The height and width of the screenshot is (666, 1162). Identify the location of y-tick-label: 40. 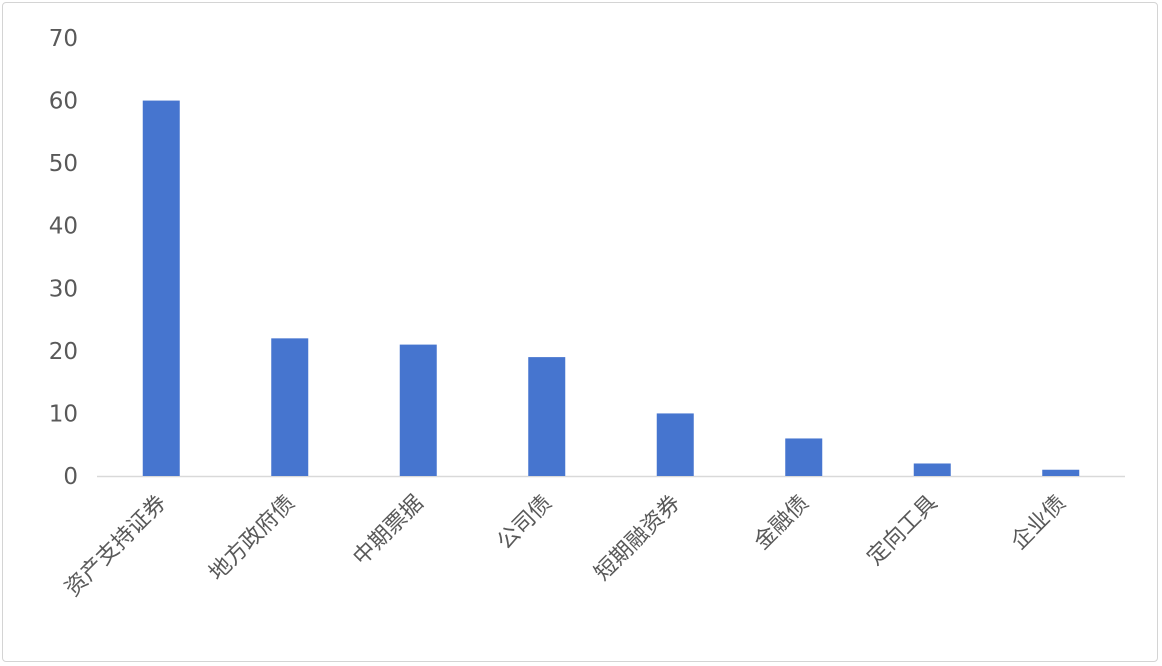
(63, 227).